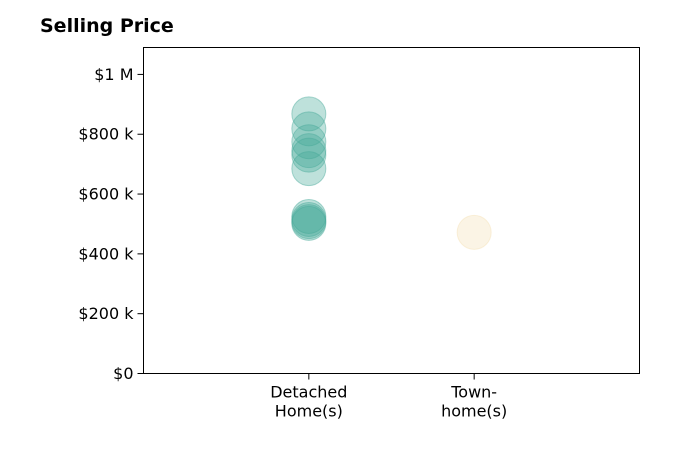 The image size is (679, 462). I want to click on y-tick-label: $400 k, so click(106, 253).